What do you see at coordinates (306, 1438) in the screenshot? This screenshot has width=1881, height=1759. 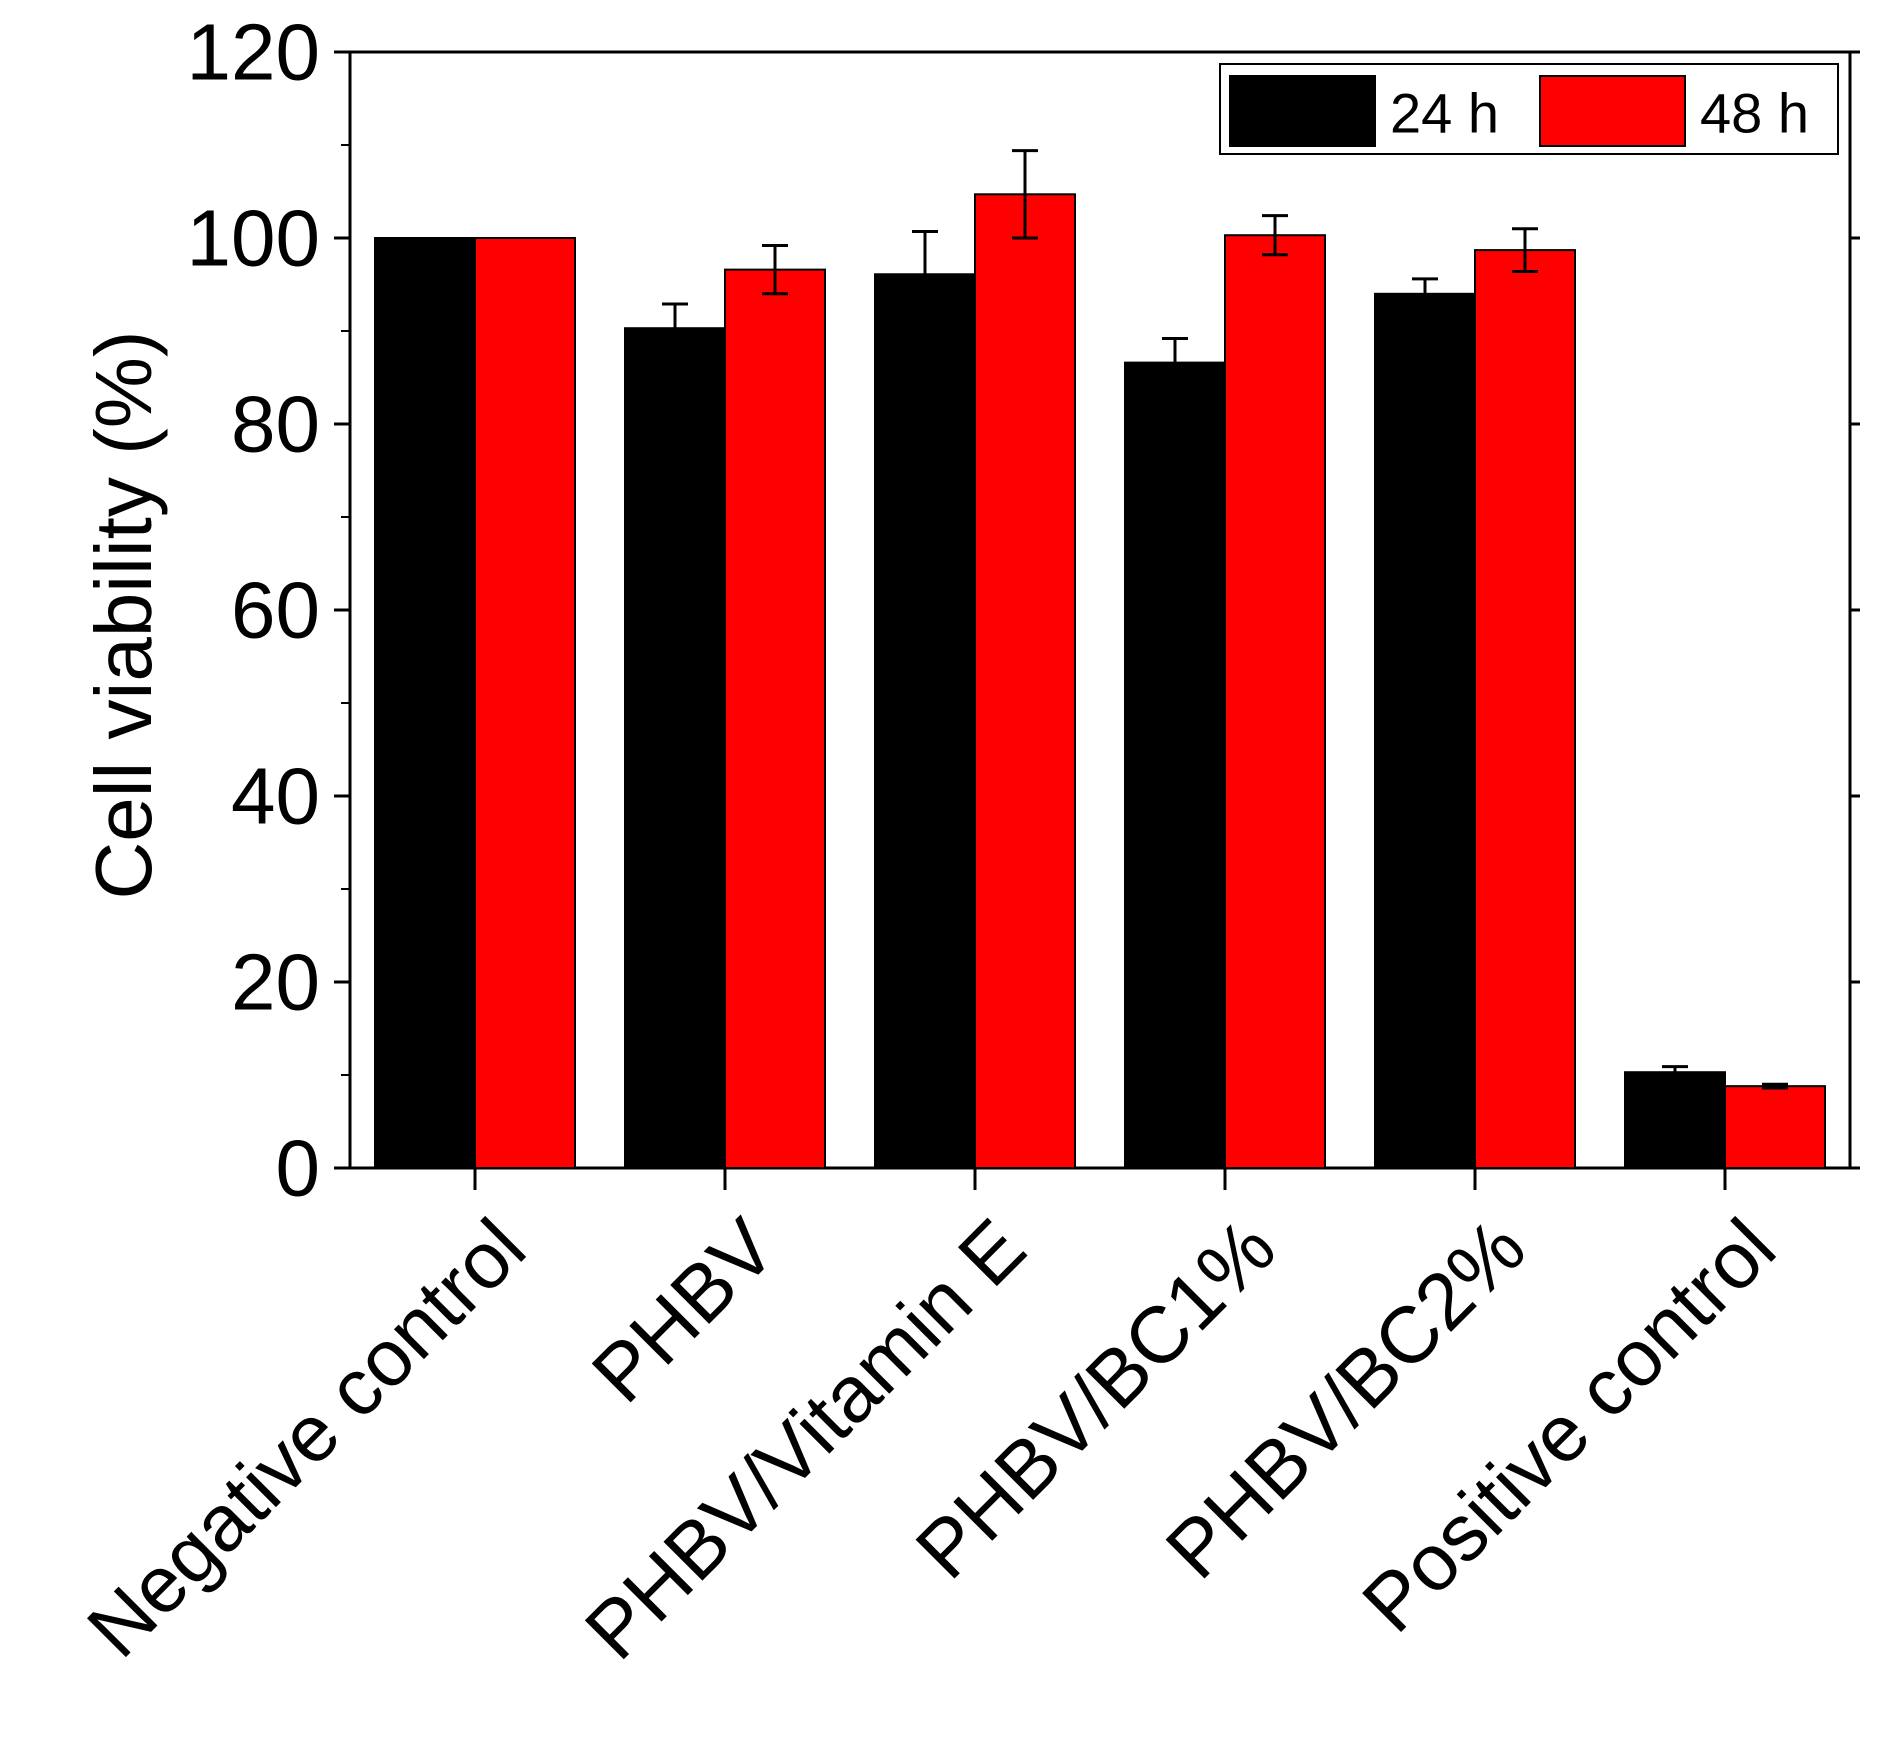 I see `x-category-label: Negative control` at bounding box center [306, 1438].